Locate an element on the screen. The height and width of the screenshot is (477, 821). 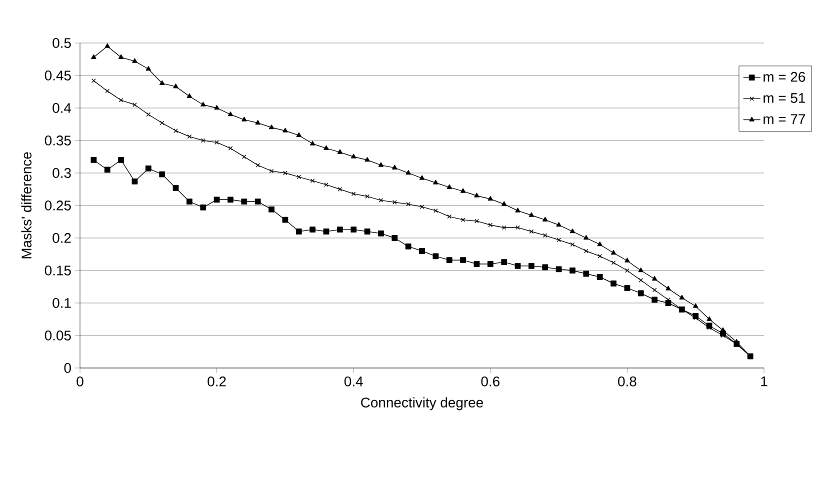
y-tick-label: 0.2 is located at coordinates (61, 238).